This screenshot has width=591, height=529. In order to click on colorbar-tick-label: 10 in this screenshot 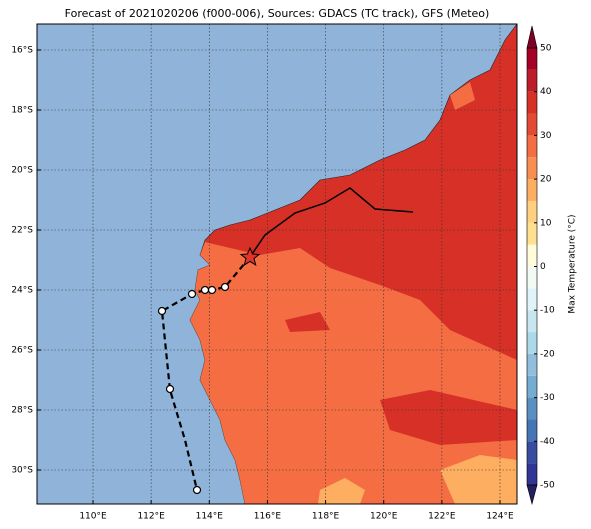, I will do `click(546, 223)`.